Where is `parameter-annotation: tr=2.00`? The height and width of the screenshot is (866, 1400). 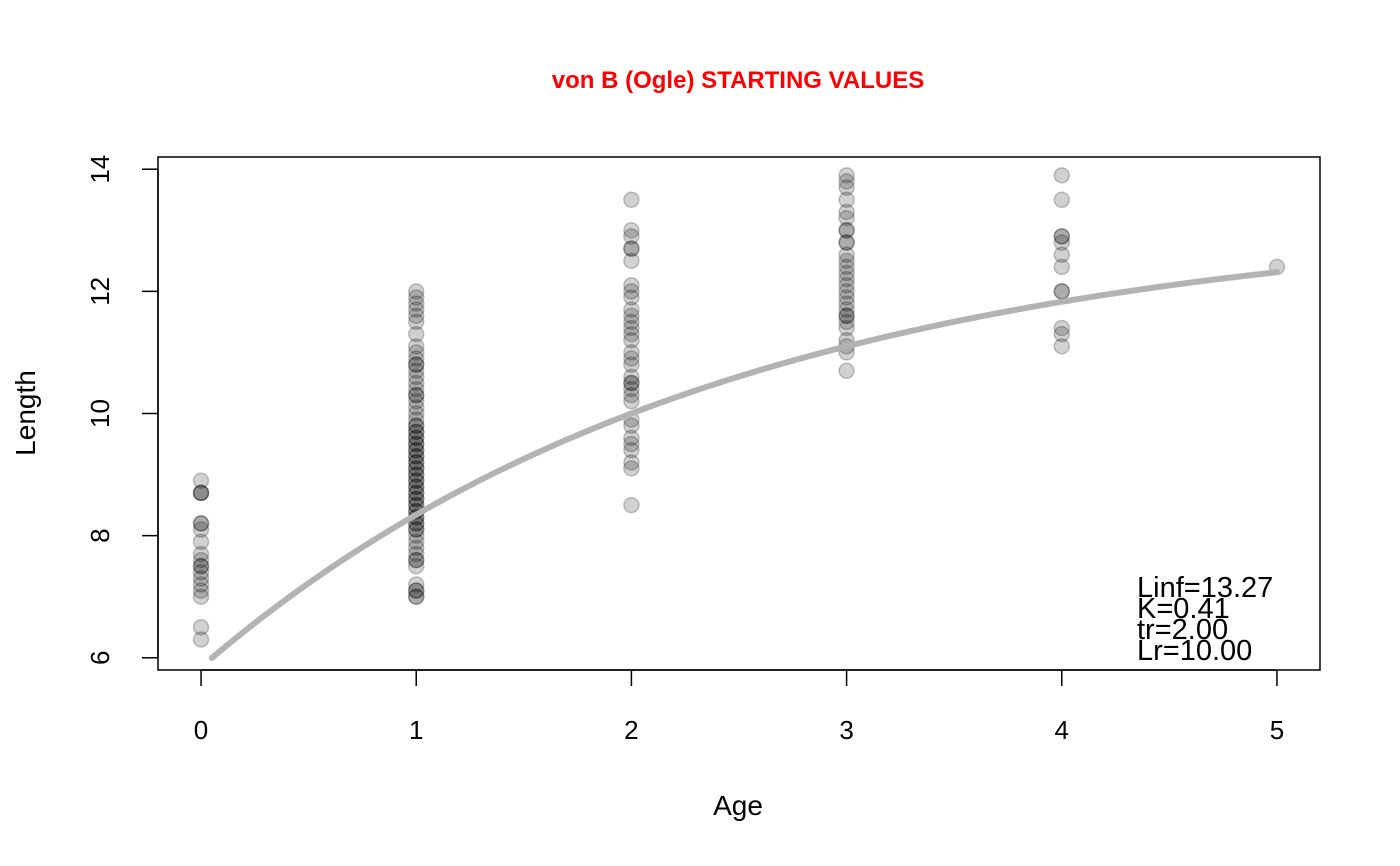
parameter-annotation: tr=2.00 is located at coordinates (1182, 630).